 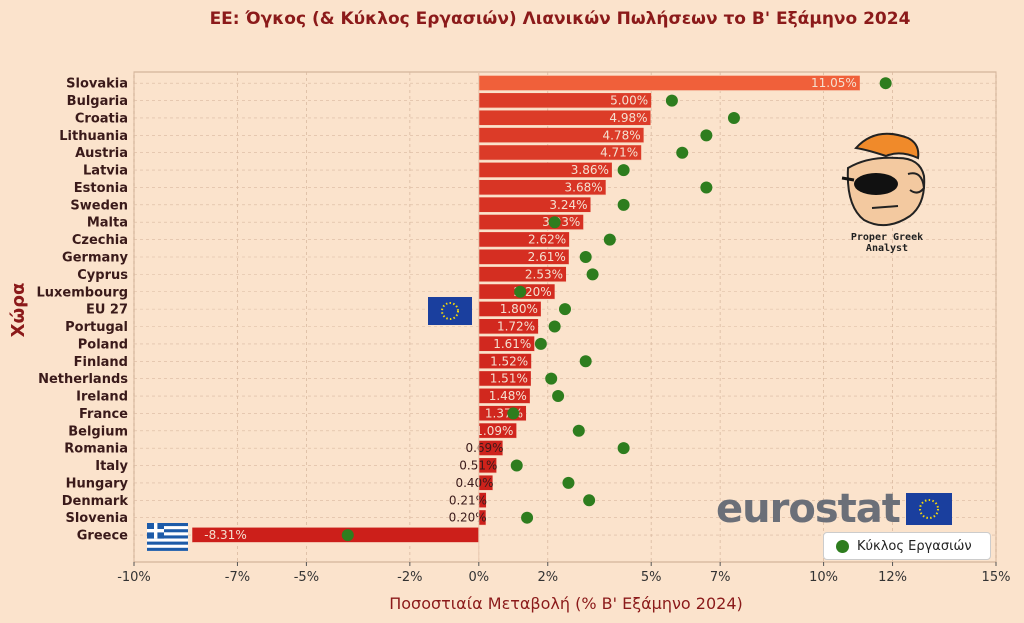 I want to click on eurostat-logo: eurostat, so click(x=834, y=509).